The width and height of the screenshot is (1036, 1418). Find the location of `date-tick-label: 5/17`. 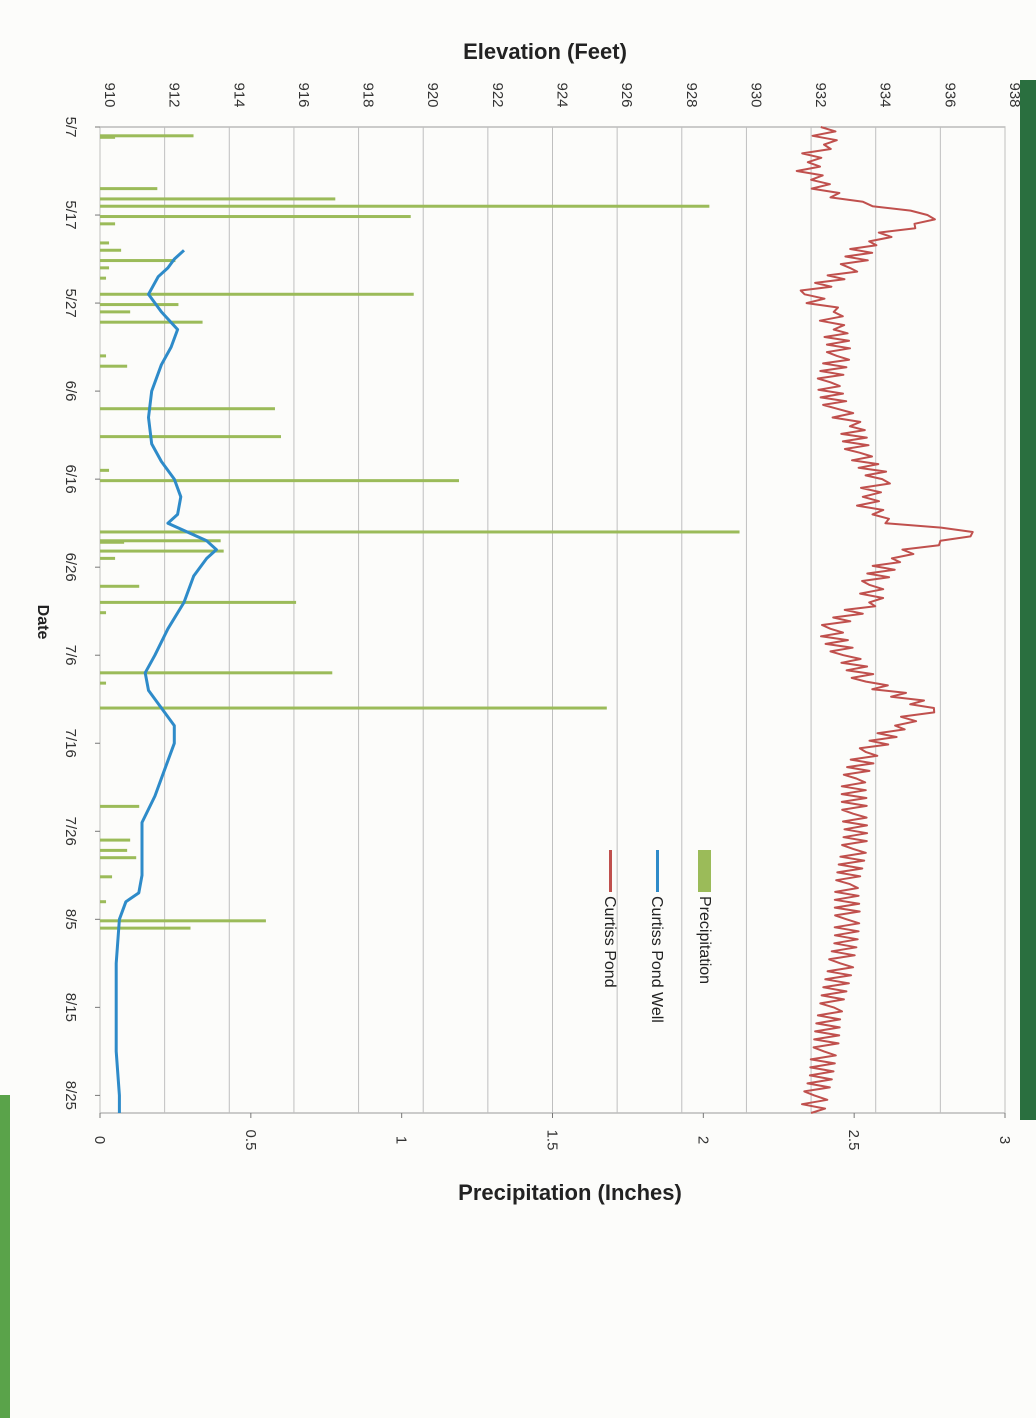

date-tick-label: 5/17 is located at coordinates (70, 214).